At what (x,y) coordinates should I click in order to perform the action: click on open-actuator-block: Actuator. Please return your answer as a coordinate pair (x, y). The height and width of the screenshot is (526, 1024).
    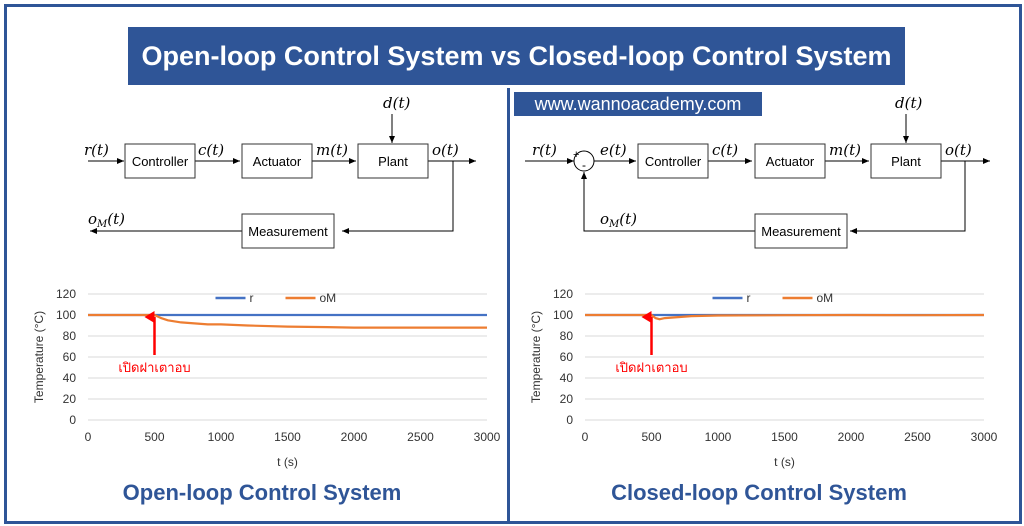
    Looking at the image, I should click on (277, 161).